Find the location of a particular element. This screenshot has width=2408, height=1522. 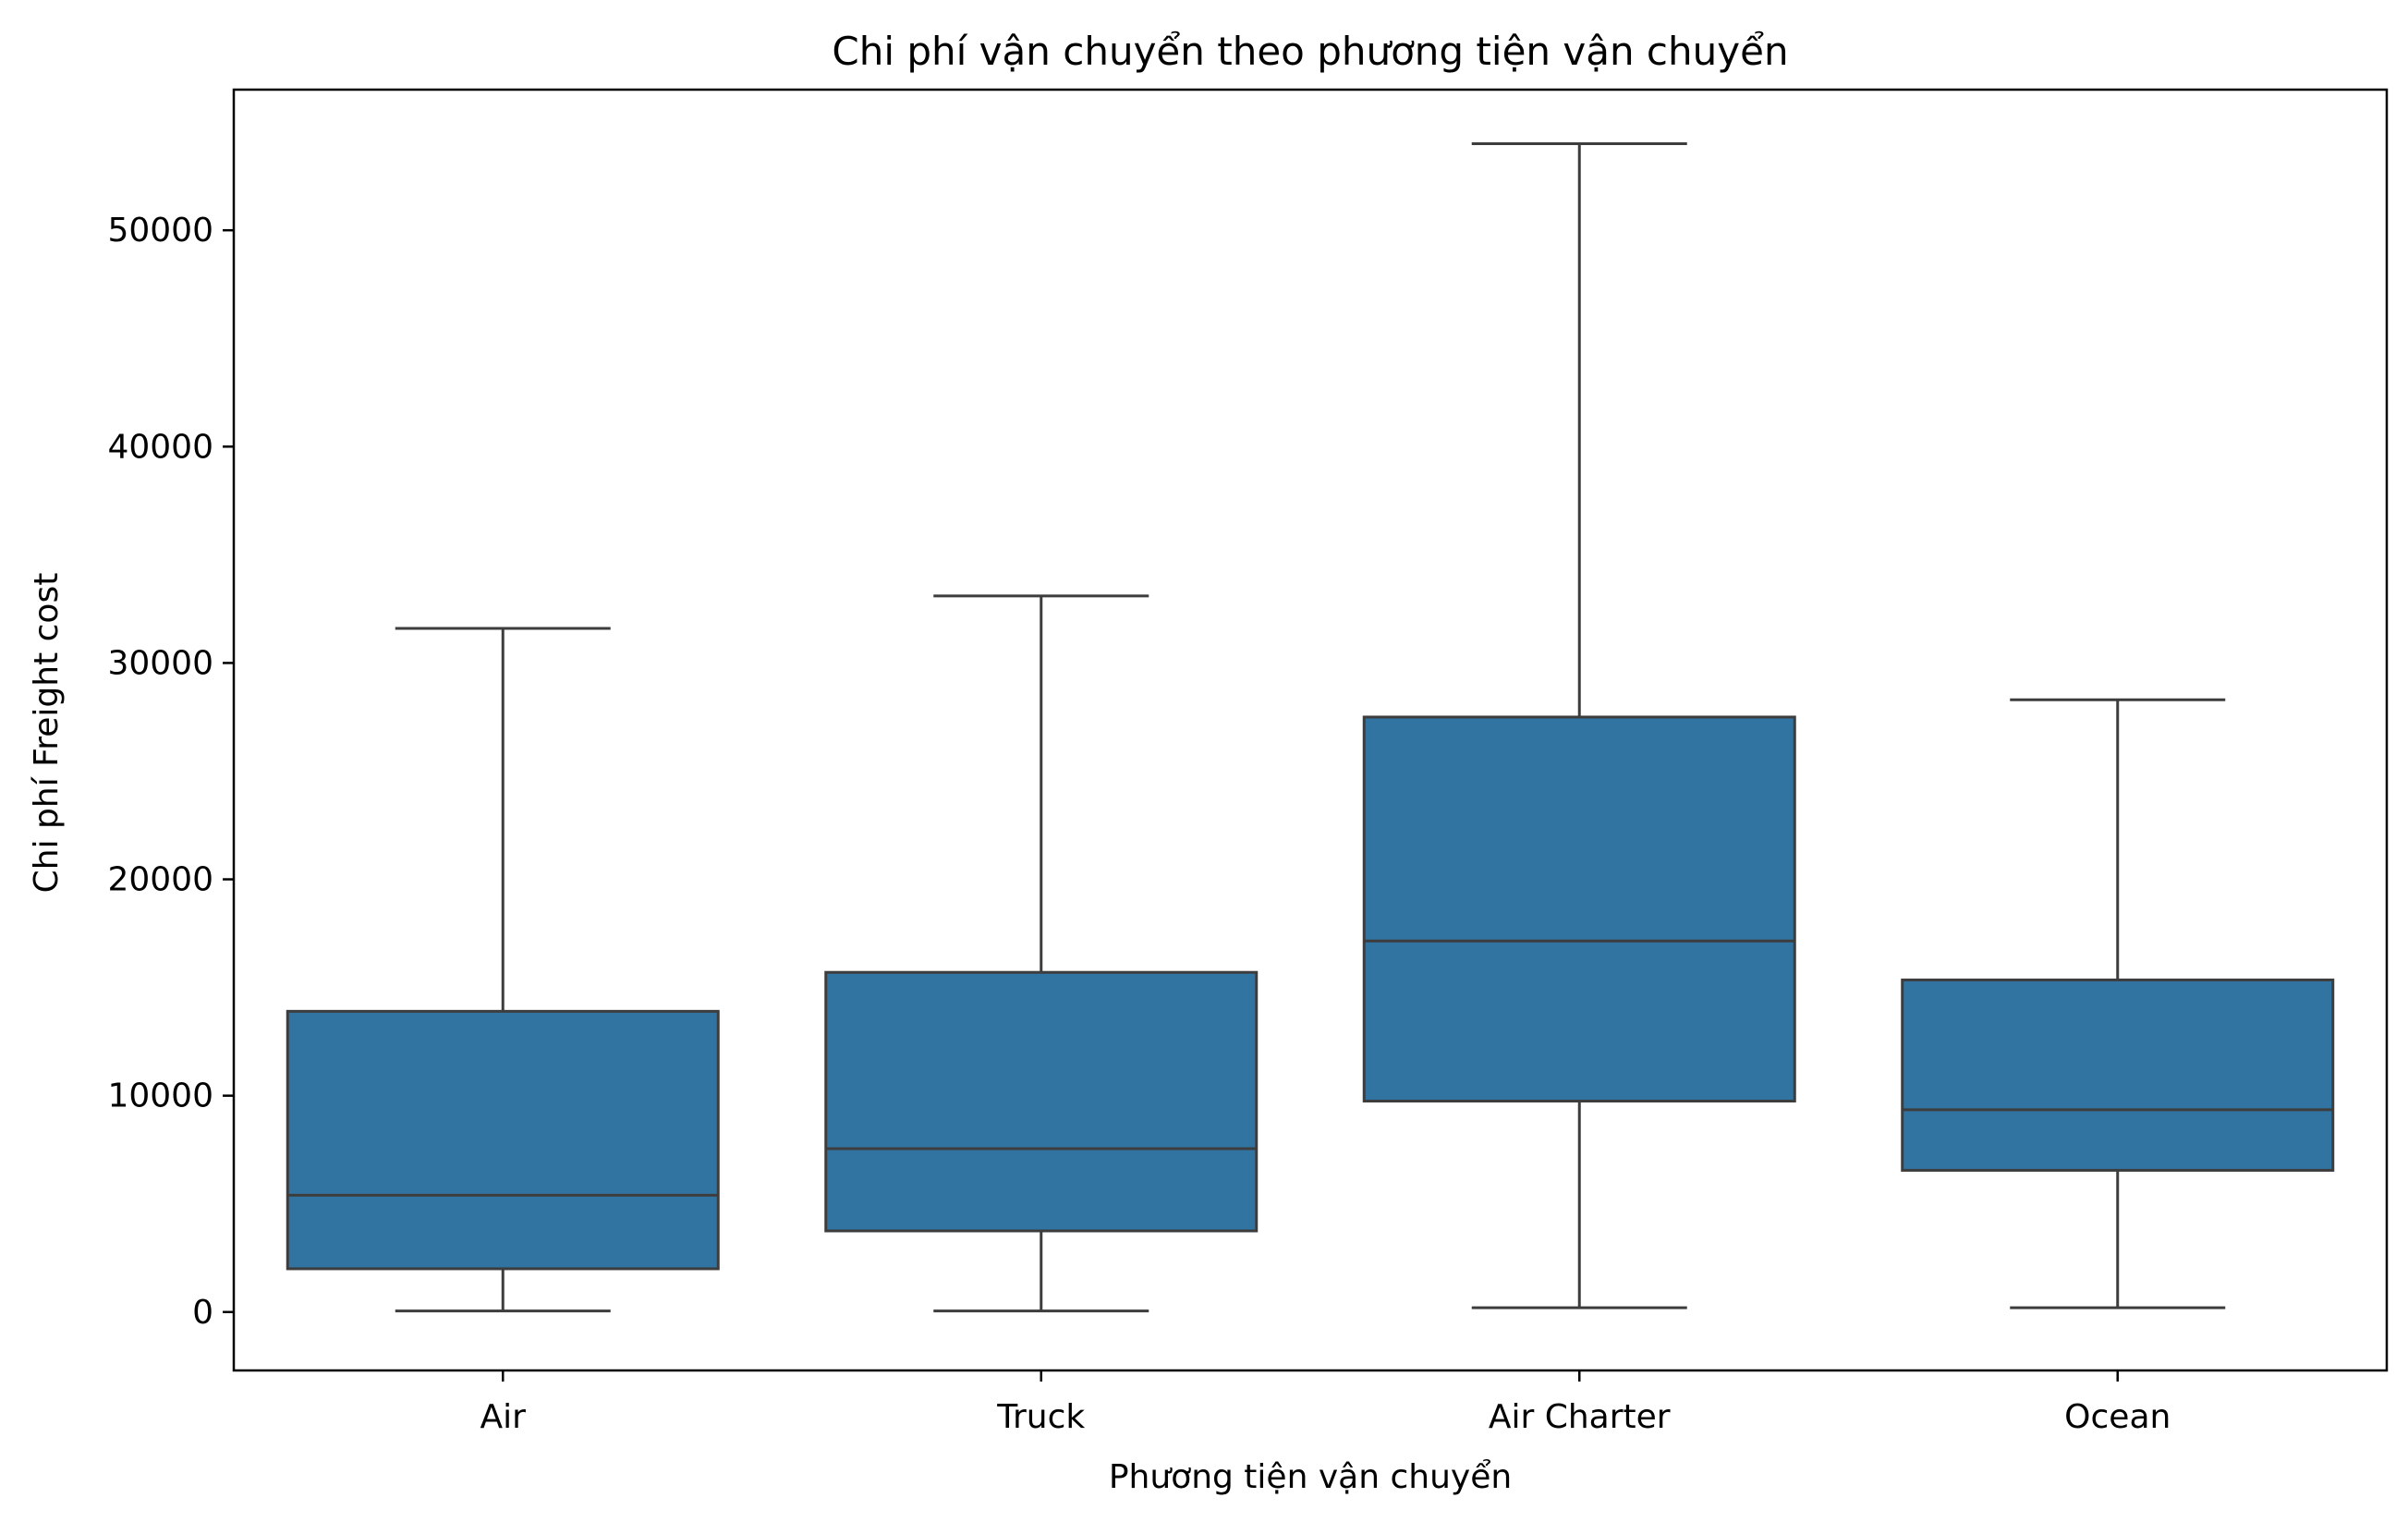

x-tick-label: Air Charter is located at coordinates (1580, 1417).